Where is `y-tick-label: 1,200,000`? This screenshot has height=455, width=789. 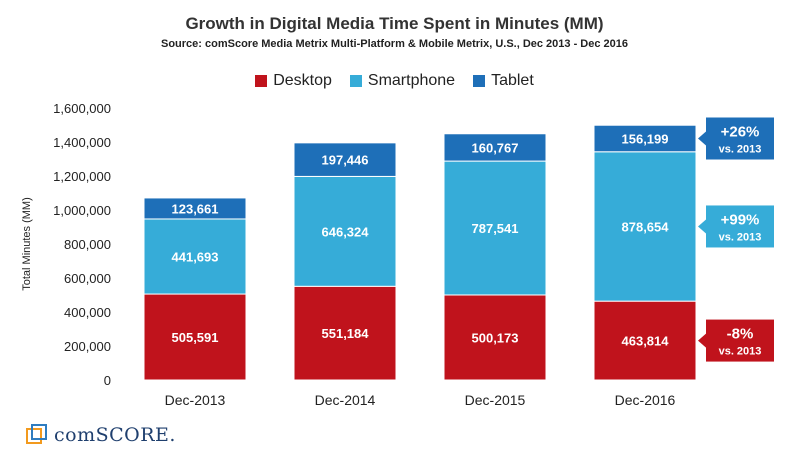 y-tick-label: 1,200,000 is located at coordinates (82, 176).